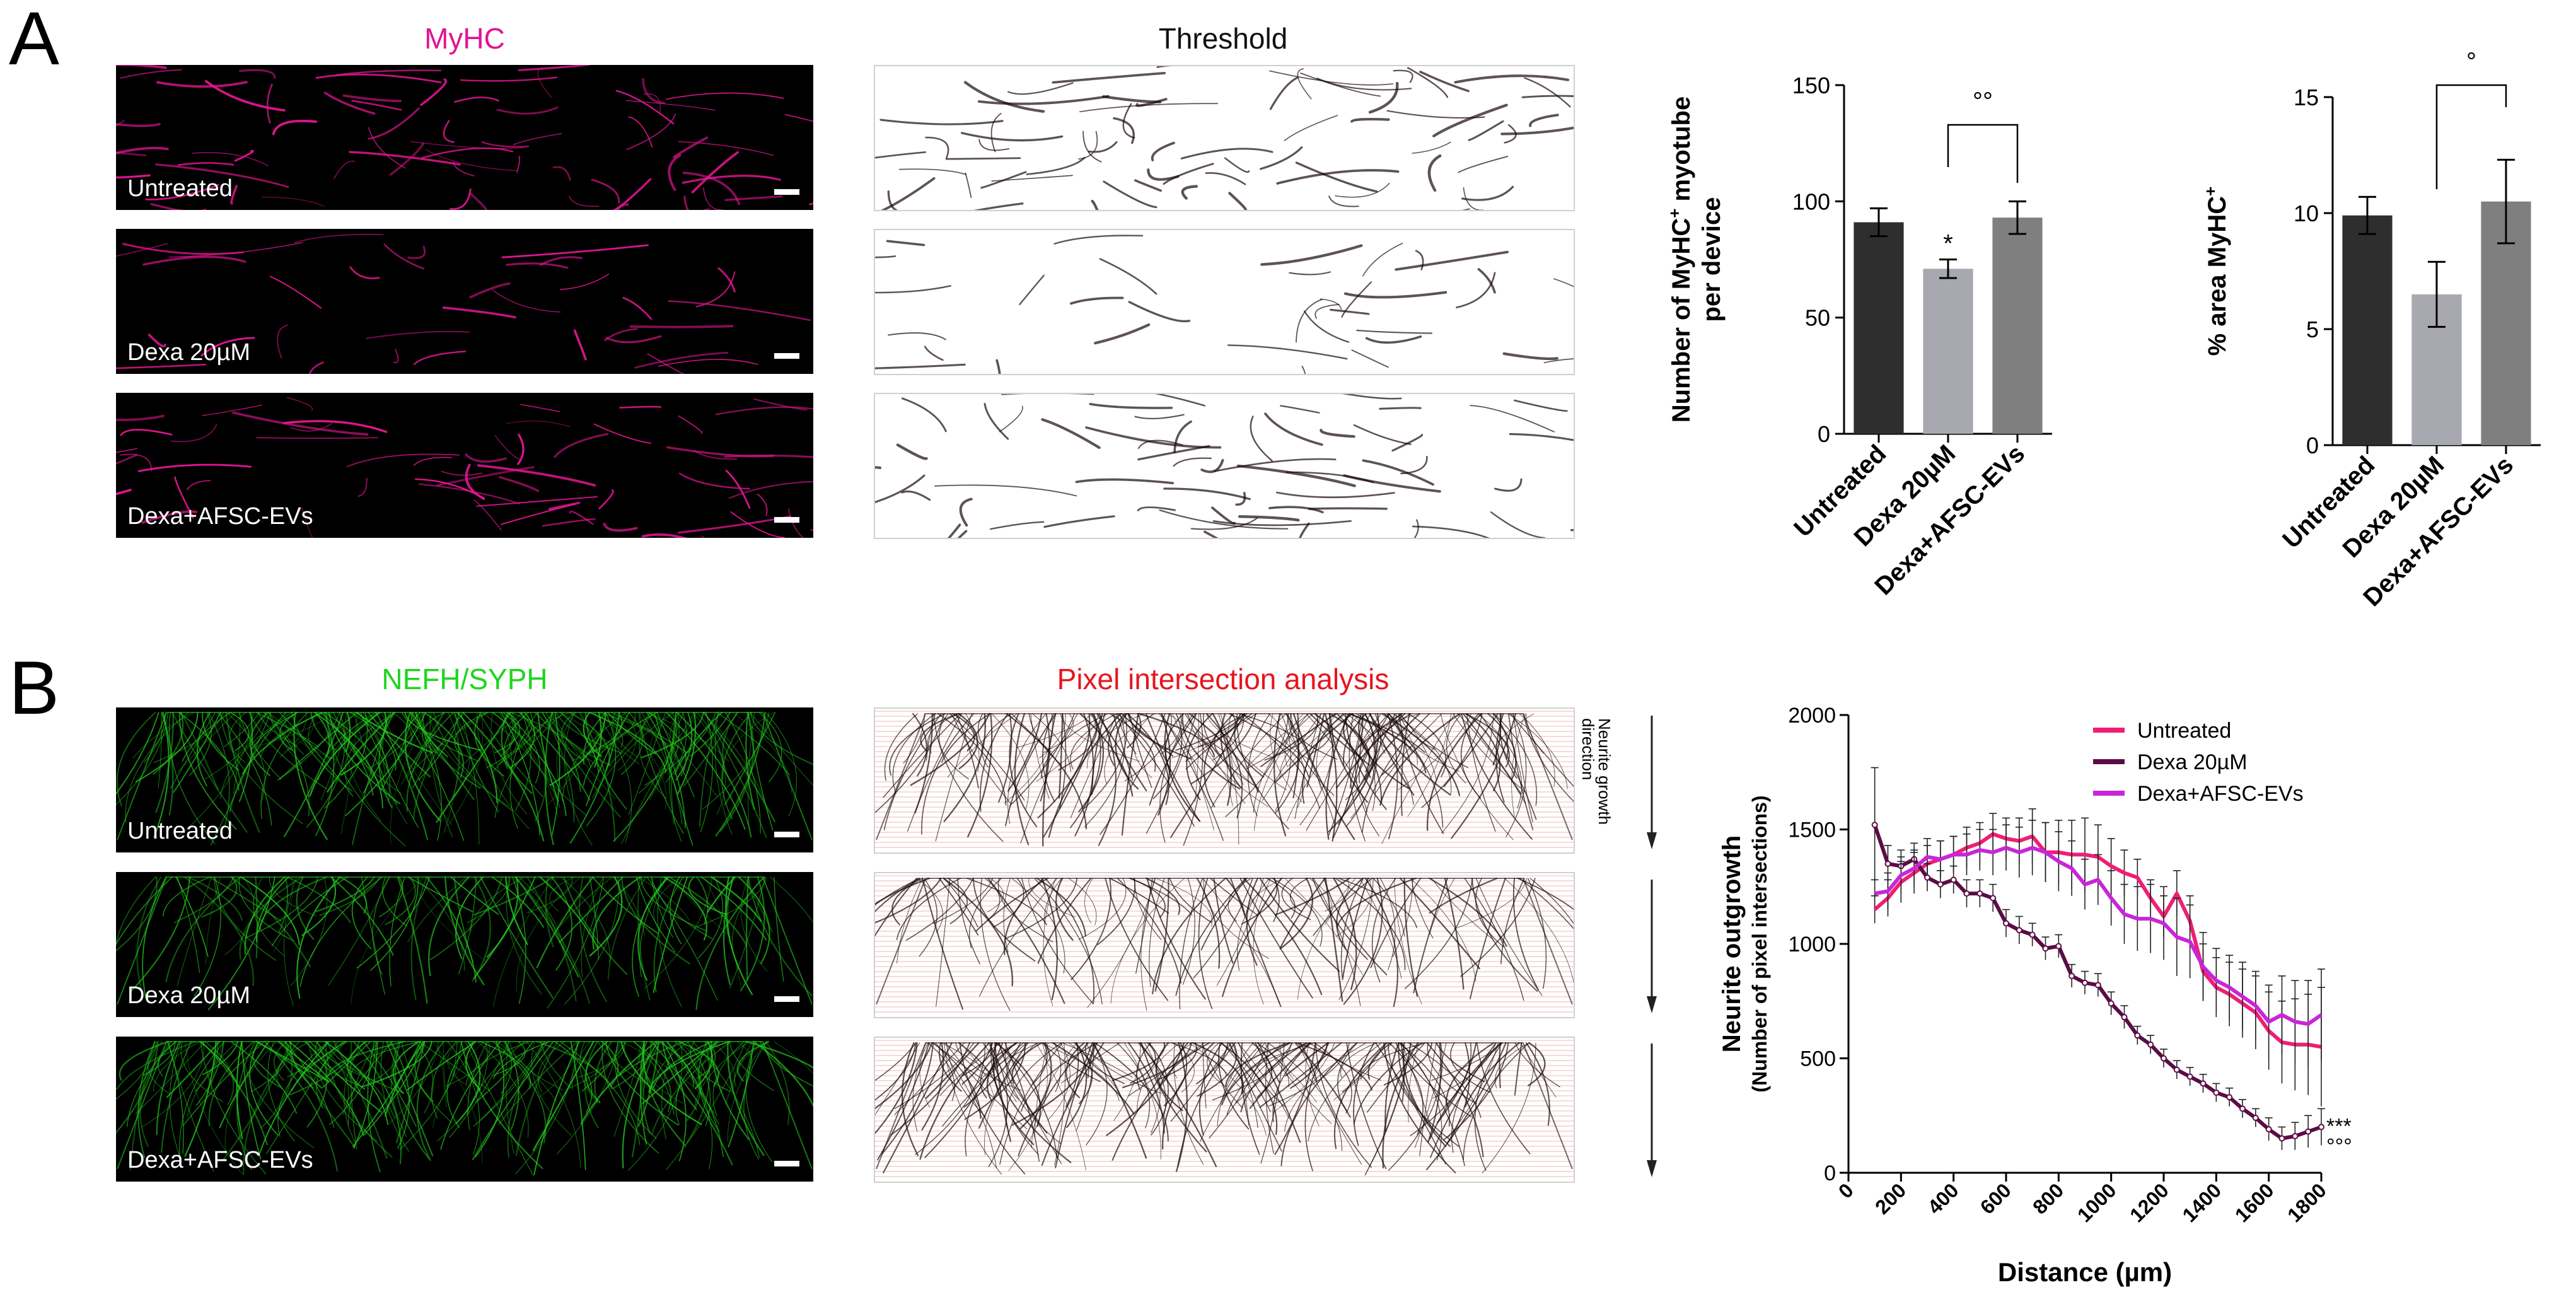 This screenshot has width=2576, height=1314. I want to click on x-tick-label: 1000, so click(2097, 1202).